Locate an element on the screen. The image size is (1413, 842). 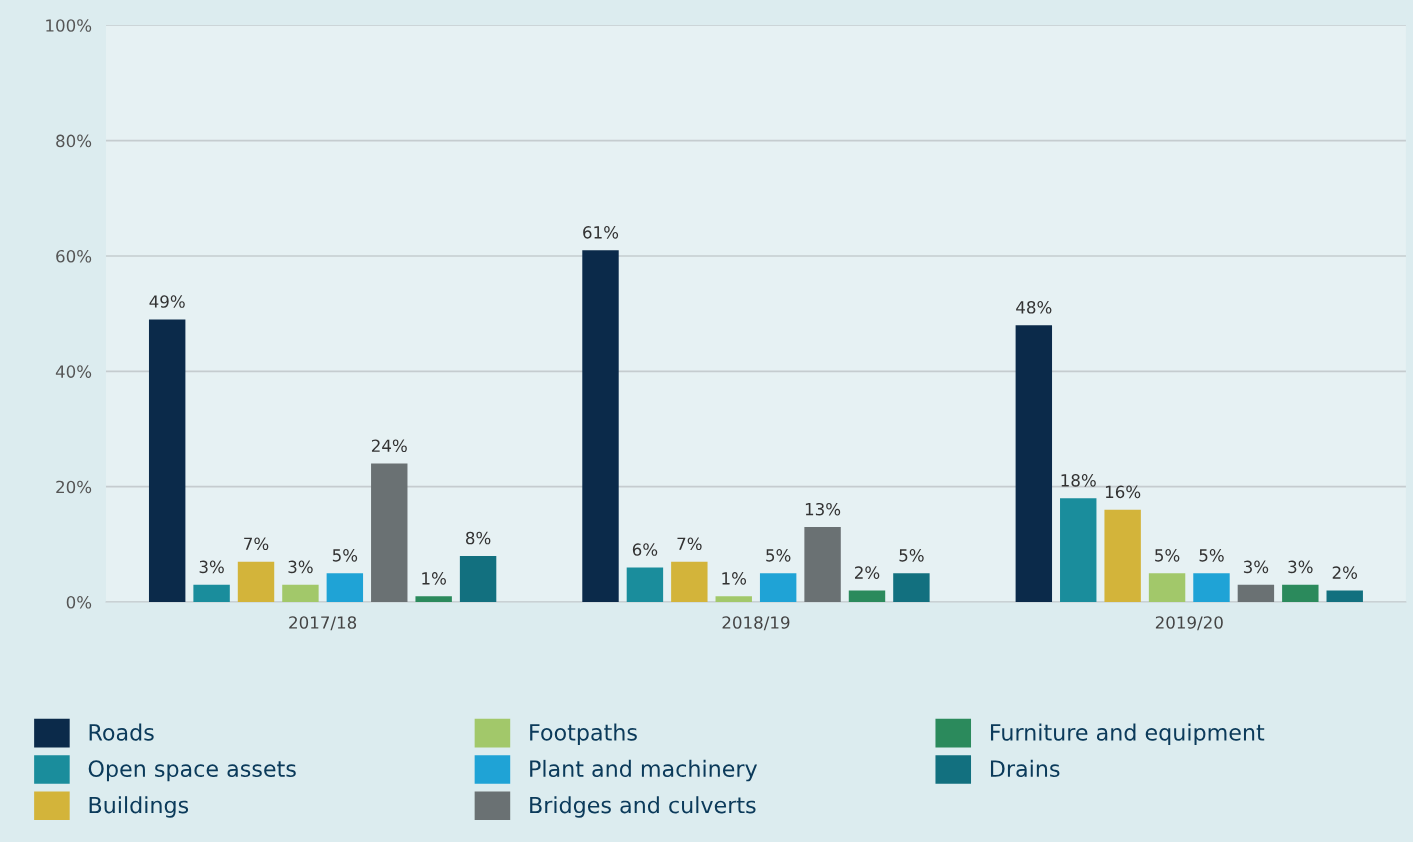
data-label: 48% is located at coordinates (1034, 307).